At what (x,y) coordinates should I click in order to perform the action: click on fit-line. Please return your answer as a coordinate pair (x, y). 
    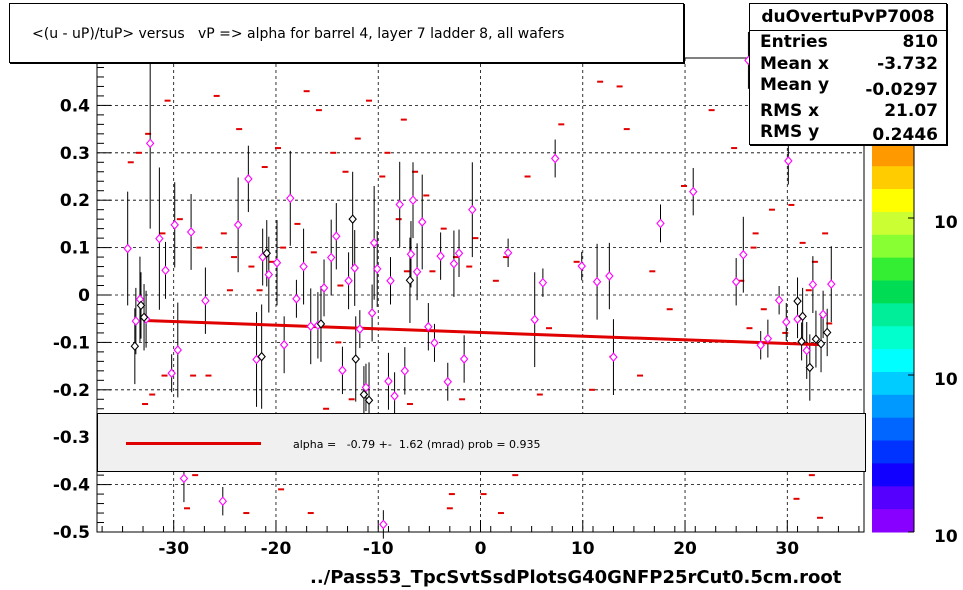
    Looking at the image, I should click on (486, 333).